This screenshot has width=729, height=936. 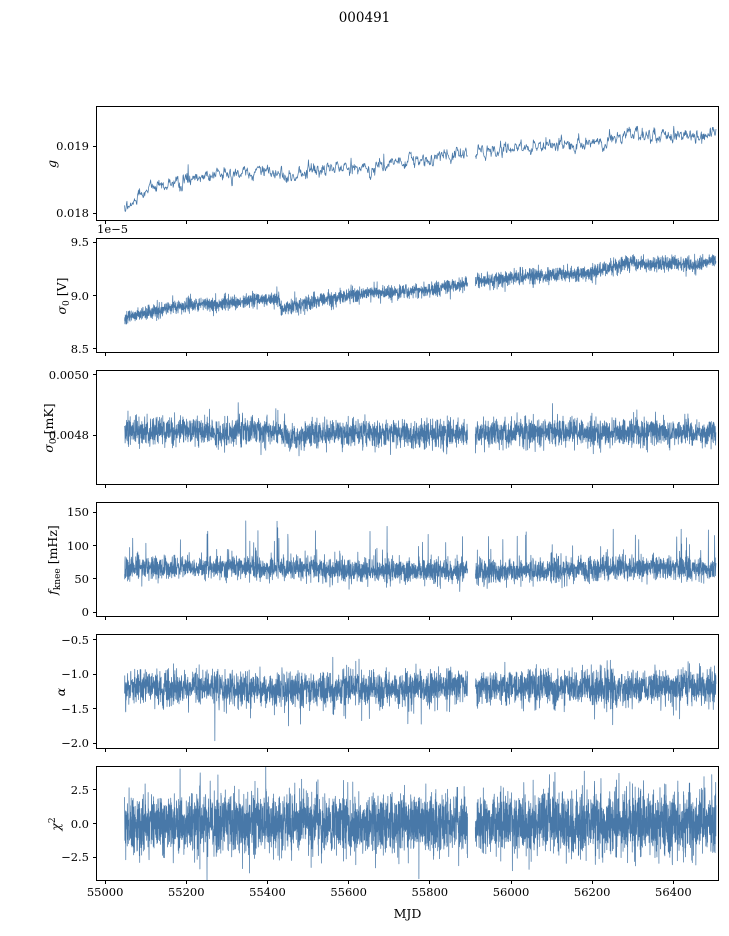 I want to click on y-axis-label-g: g, so click(x=52, y=164).